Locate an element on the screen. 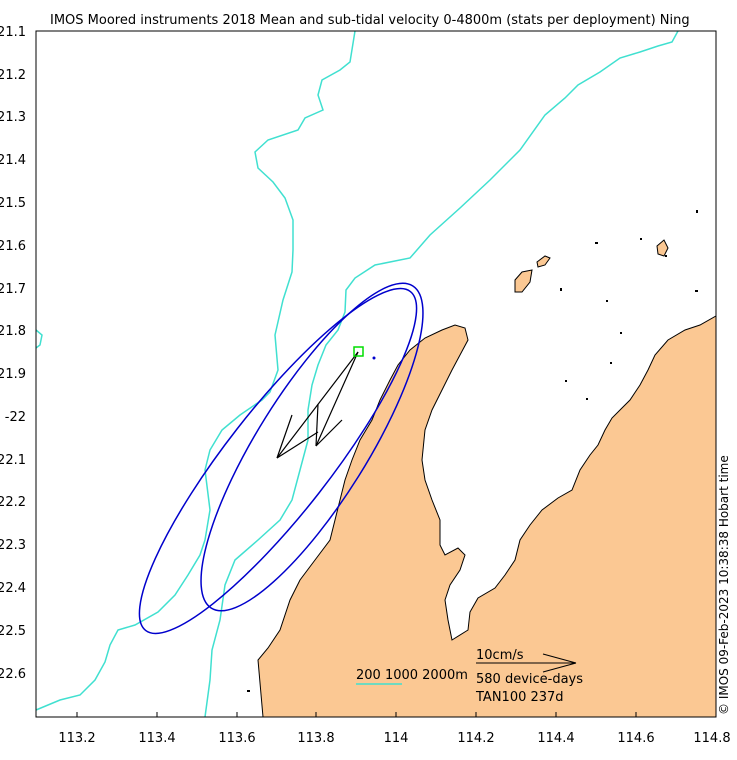 The width and height of the screenshot is (737, 760). y-tick-label: 21.6 is located at coordinates (13, 246).